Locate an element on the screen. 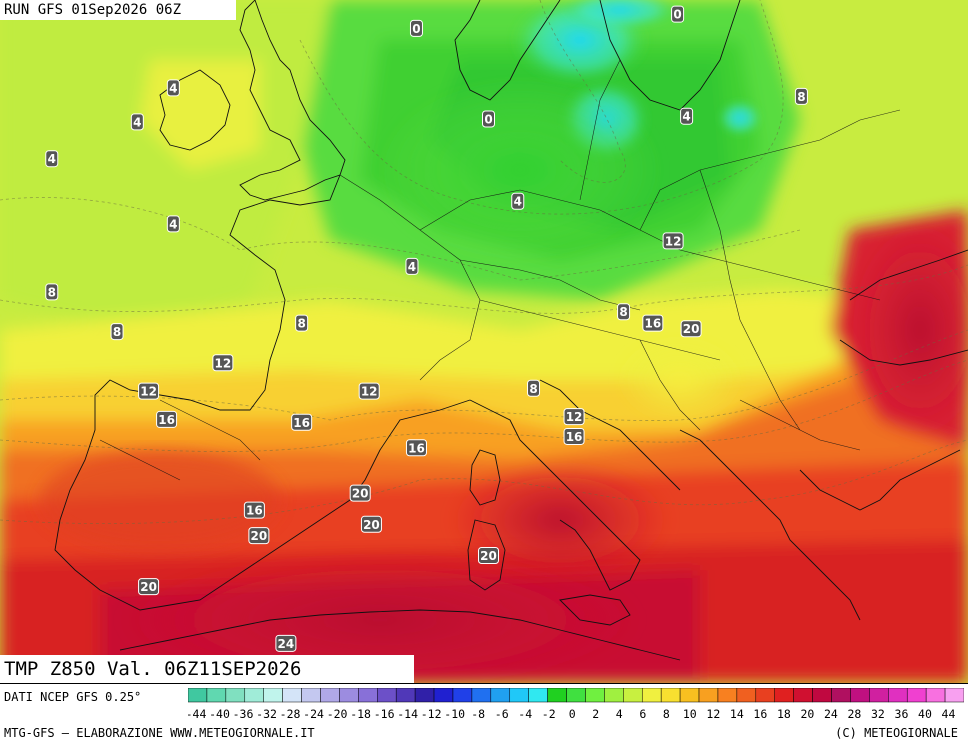 Image resolution: width=968 pixels, height=745 pixels. color-scale-tick-label: -8 is located at coordinates (478, 714).